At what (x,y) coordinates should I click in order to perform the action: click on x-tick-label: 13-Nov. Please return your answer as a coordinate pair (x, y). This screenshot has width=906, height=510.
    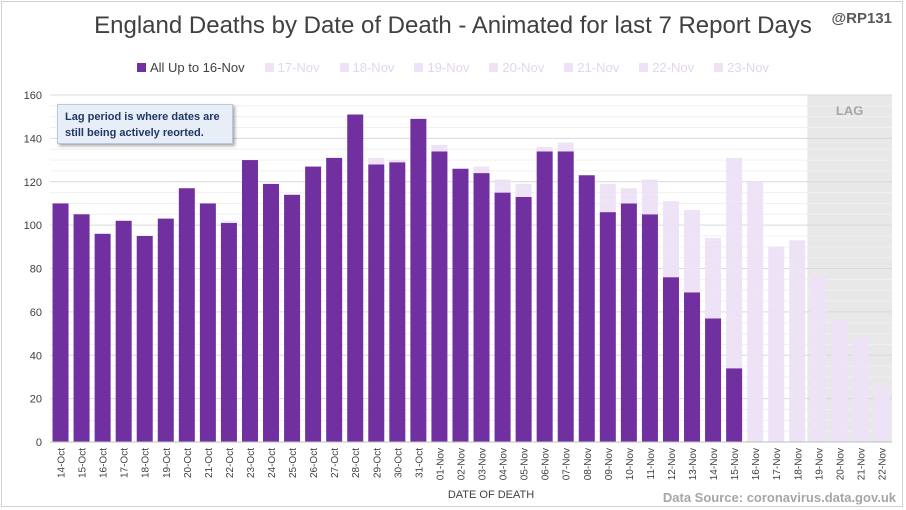
    Looking at the image, I should click on (693, 464).